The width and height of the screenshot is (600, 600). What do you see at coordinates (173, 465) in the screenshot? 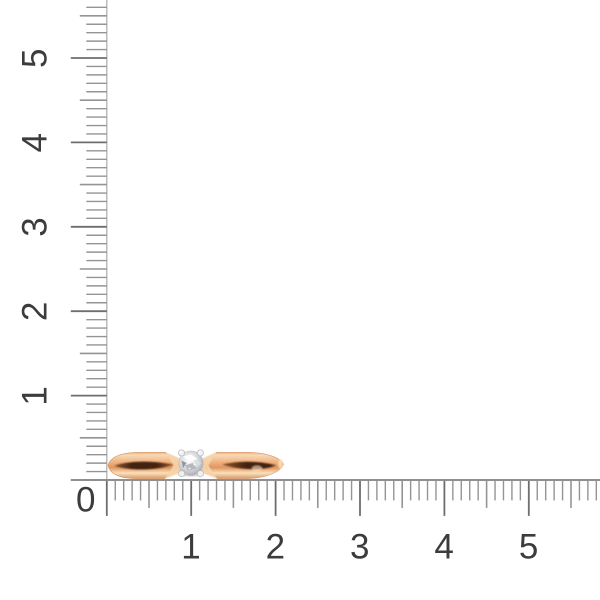
I see `band-facet-left` at bounding box center [173, 465].